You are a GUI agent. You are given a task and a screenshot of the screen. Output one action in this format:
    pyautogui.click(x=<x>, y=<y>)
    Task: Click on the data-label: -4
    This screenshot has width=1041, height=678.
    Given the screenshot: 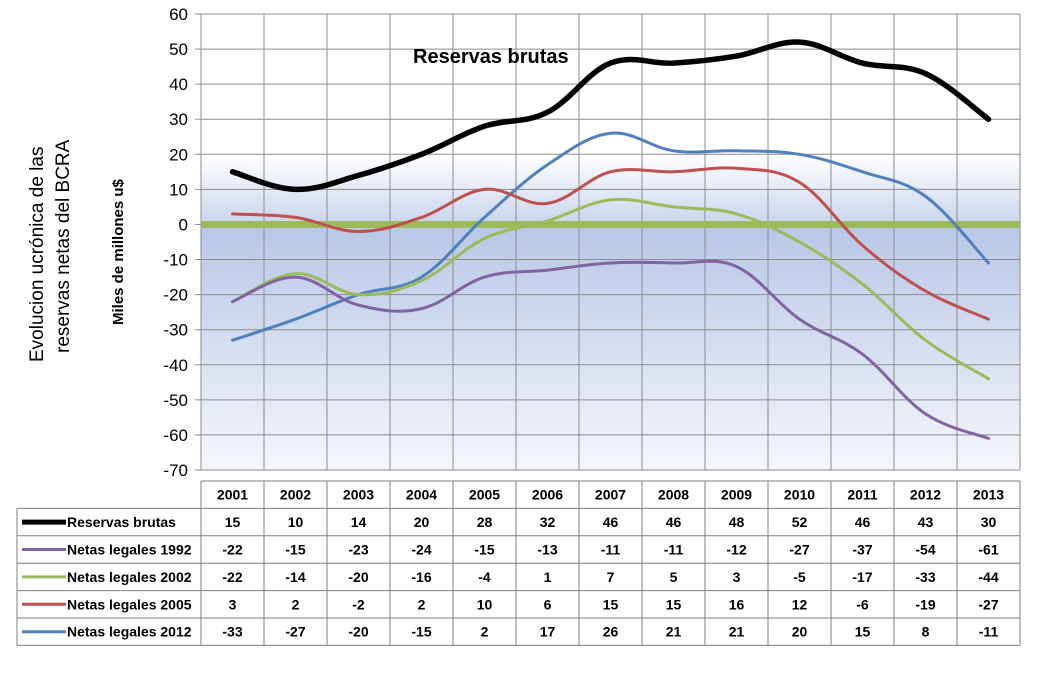 What is the action you would take?
    pyautogui.click(x=484, y=577)
    